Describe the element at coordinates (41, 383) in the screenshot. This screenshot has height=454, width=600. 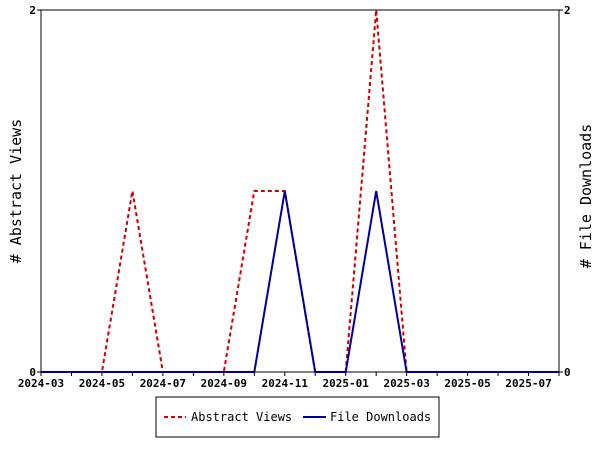
I see `x-tick-label: 2024-03` at that location.